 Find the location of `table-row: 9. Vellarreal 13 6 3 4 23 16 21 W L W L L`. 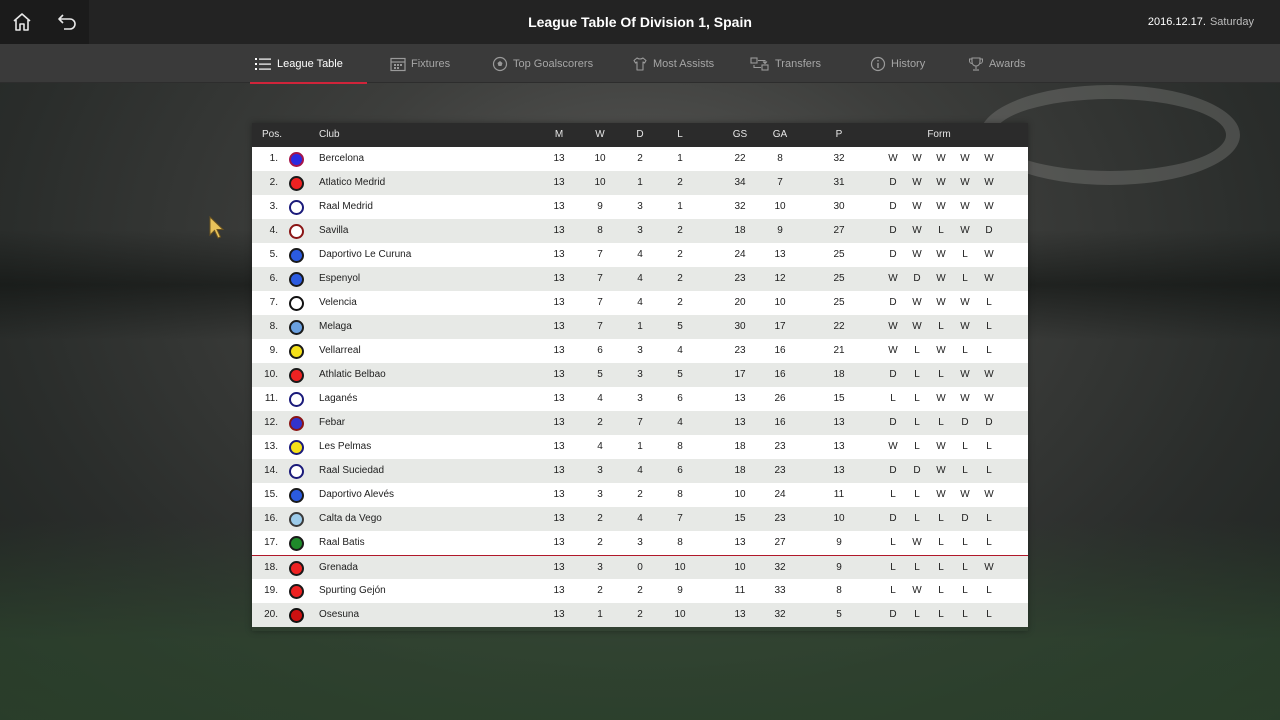

table-row: 9. Vellarreal 13 6 3 4 23 16 21 W L W L L is located at coordinates (640, 351).